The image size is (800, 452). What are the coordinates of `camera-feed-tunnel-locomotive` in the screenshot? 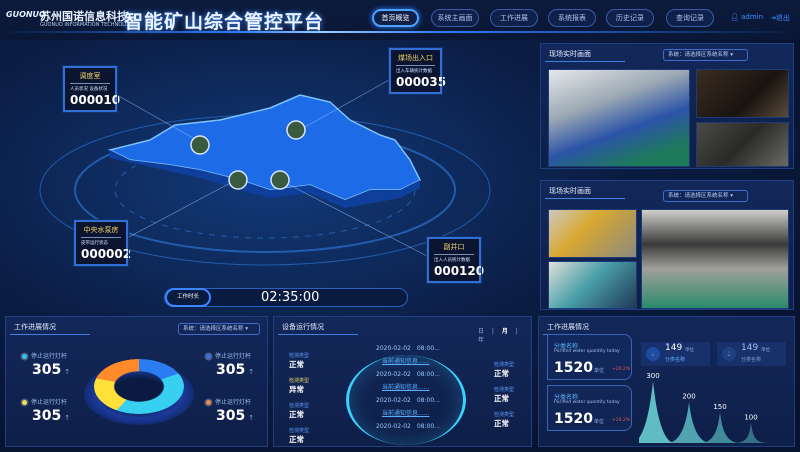 It's located at (619, 118).